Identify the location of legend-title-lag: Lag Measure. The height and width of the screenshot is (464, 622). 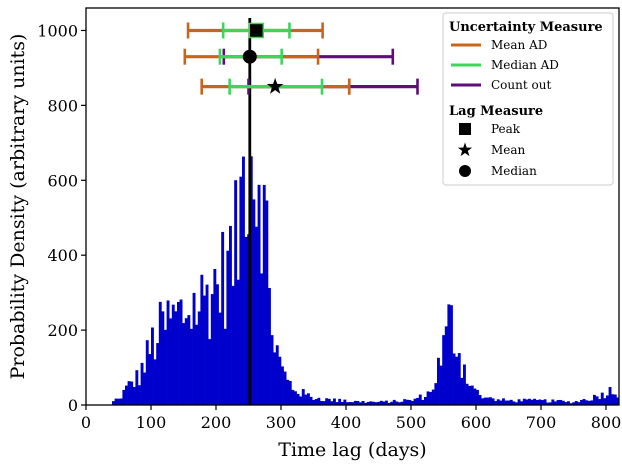
(496, 111).